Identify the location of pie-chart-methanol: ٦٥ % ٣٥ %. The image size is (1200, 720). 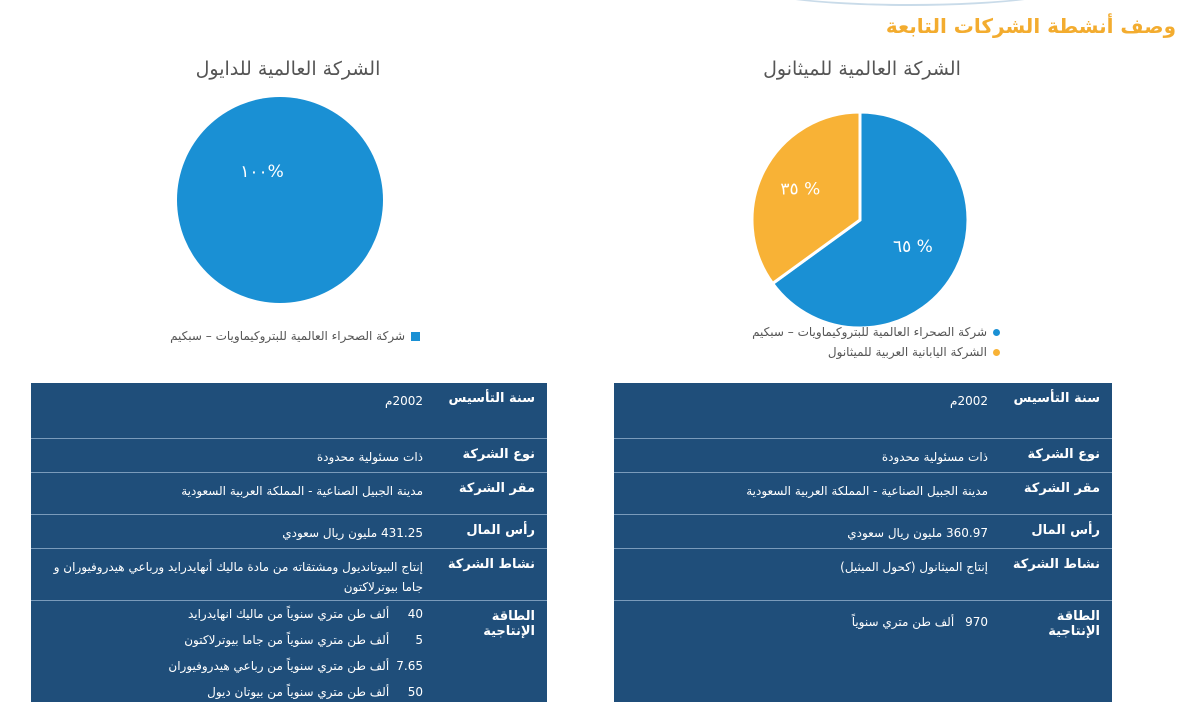
(860, 220).